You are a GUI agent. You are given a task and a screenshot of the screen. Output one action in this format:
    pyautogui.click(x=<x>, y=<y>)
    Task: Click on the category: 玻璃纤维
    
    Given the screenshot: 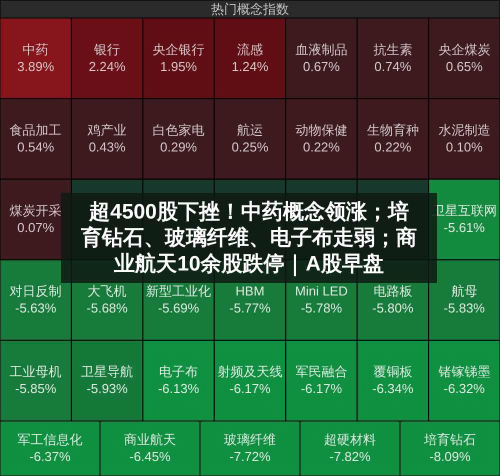 What is the action you would take?
    pyautogui.click(x=250, y=439)
    